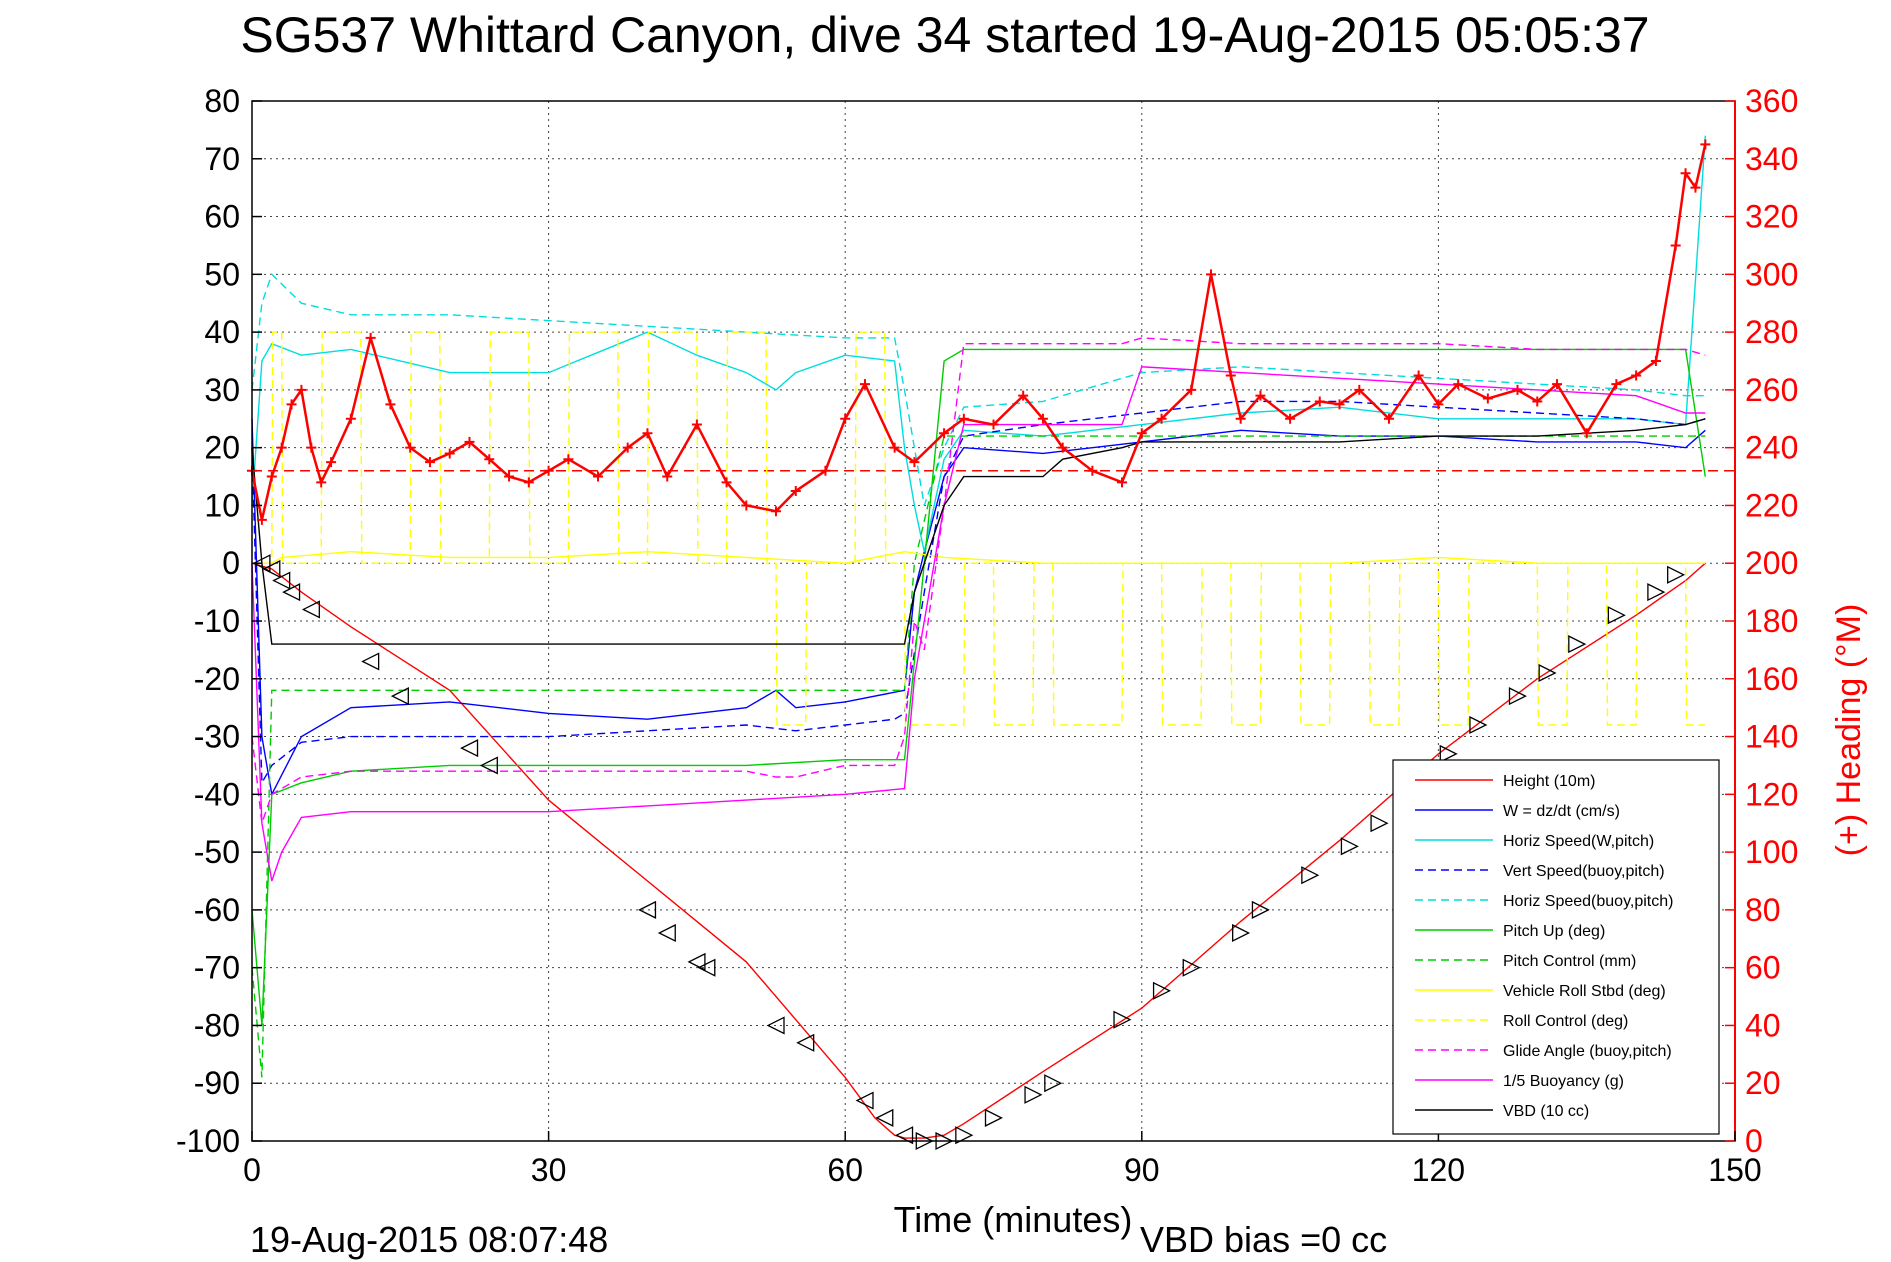 The image size is (1891, 1262). I want to click on right-tick-label: 40, so click(1763, 1025).